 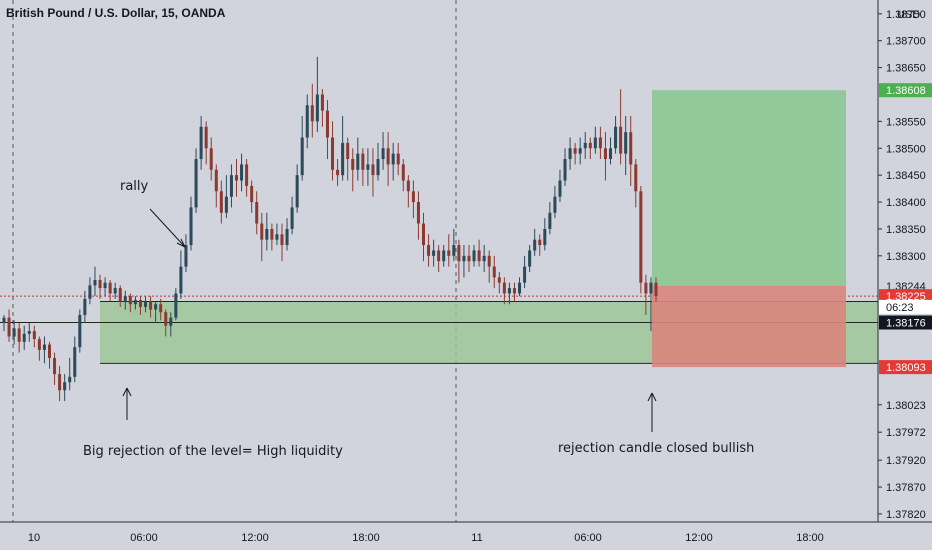 I want to click on price-badge-label: 1.38608, so click(x=906, y=91).